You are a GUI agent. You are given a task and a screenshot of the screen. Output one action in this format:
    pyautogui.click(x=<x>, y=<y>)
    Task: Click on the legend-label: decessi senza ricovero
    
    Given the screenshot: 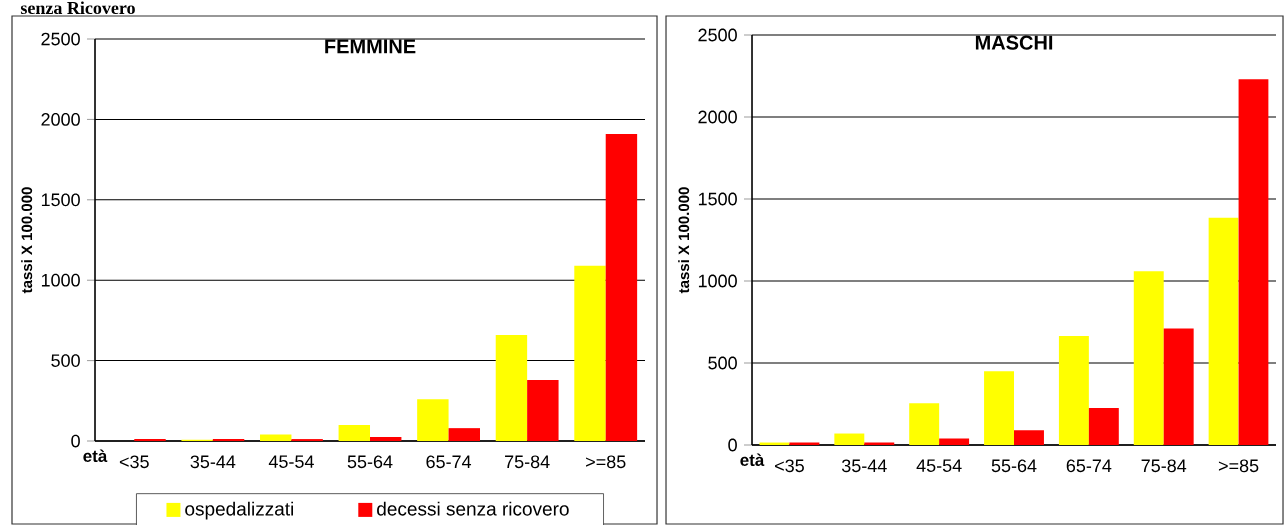 What is the action you would take?
    pyautogui.click(x=473, y=508)
    